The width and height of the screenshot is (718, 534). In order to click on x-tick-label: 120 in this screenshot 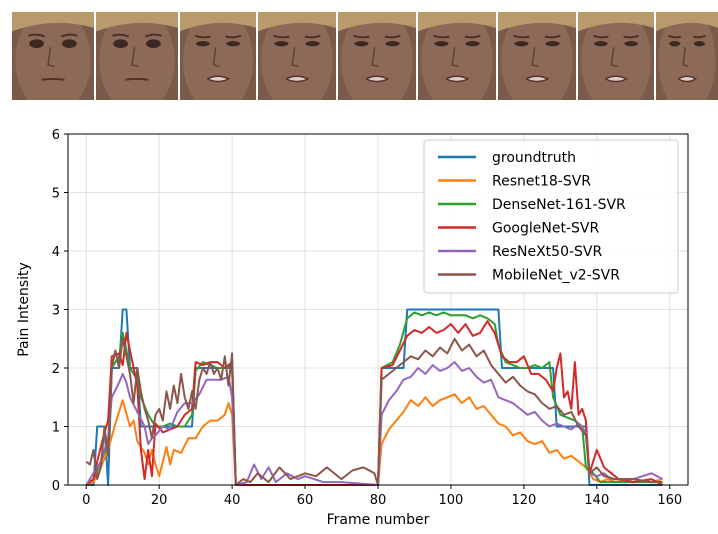, I will do `click(523, 500)`.